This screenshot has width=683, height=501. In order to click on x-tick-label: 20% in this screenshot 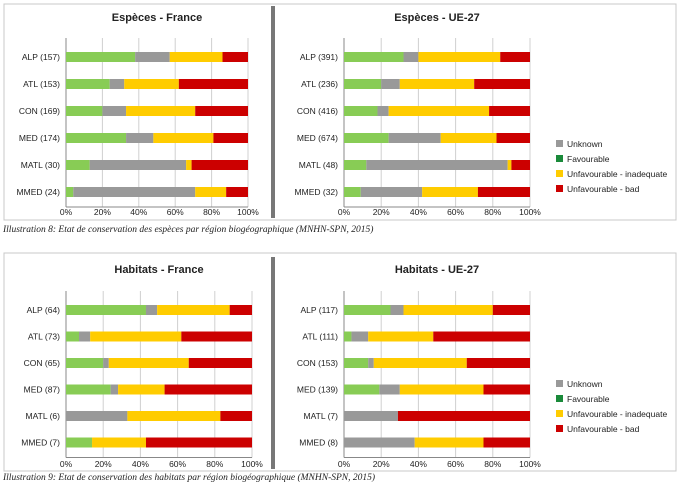, I will do `click(381, 464)`.